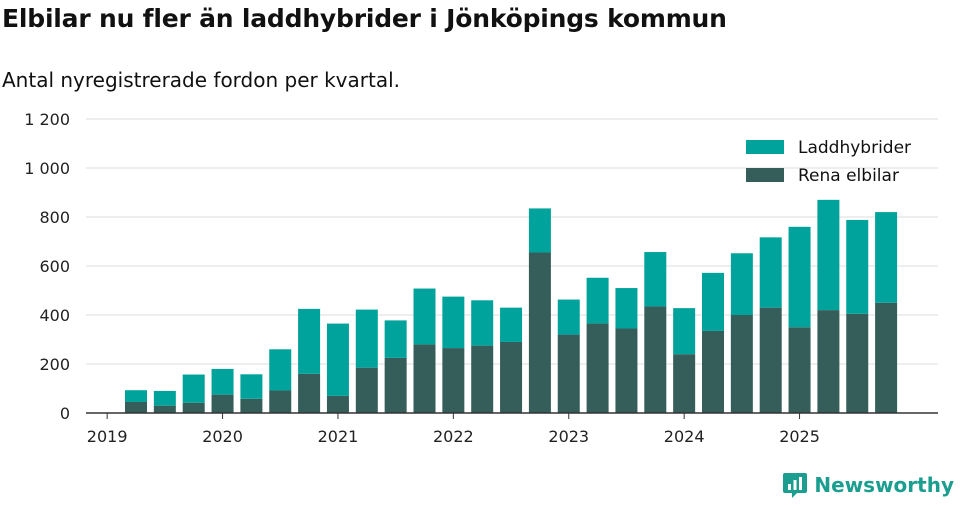 The width and height of the screenshot is (960, 505). What do you see at coordinates (222, 436) in the screenshot?
I see `x-tick-label: 2020` at bounding box center [222, 436].